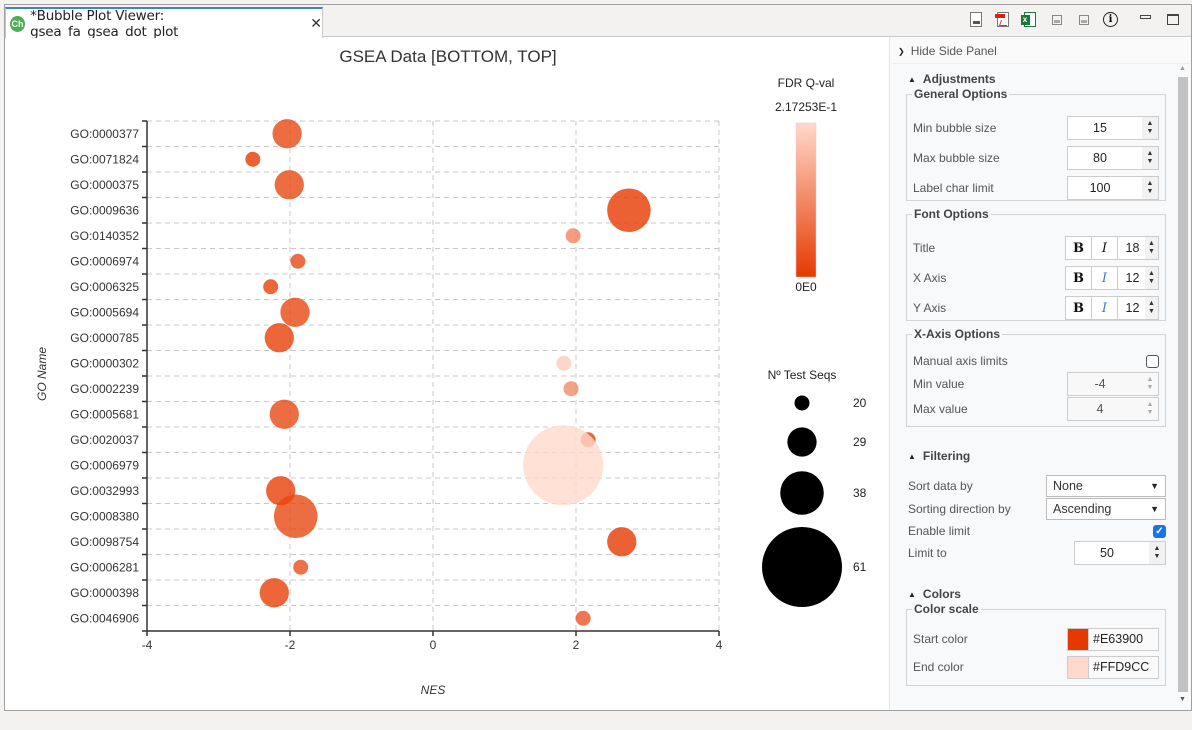 This screenshot has width=1192, height=730. What do you see at coordinates (1037, 553) in the screenshot?
I see `limit-to-row: Limit to 50 ▲ ▼` at bounding box center [1037, 553].